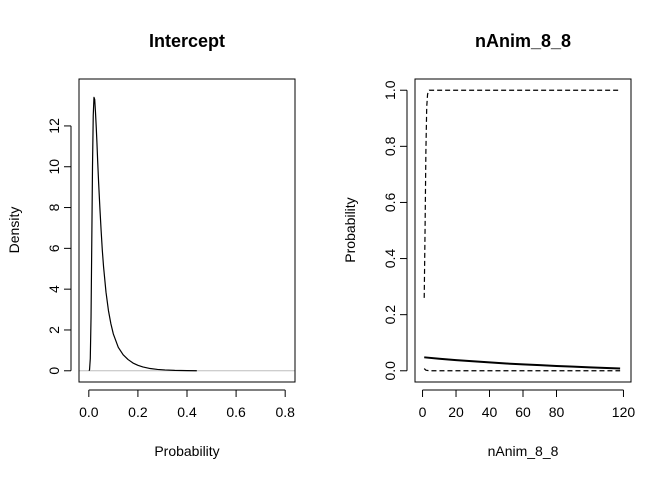 Image resolution: width=672 pixels, height=480 pixels. Describe the element at coordinates (390, 371) in the screenshot. I see `y-tick-label: 0.0` at that location.